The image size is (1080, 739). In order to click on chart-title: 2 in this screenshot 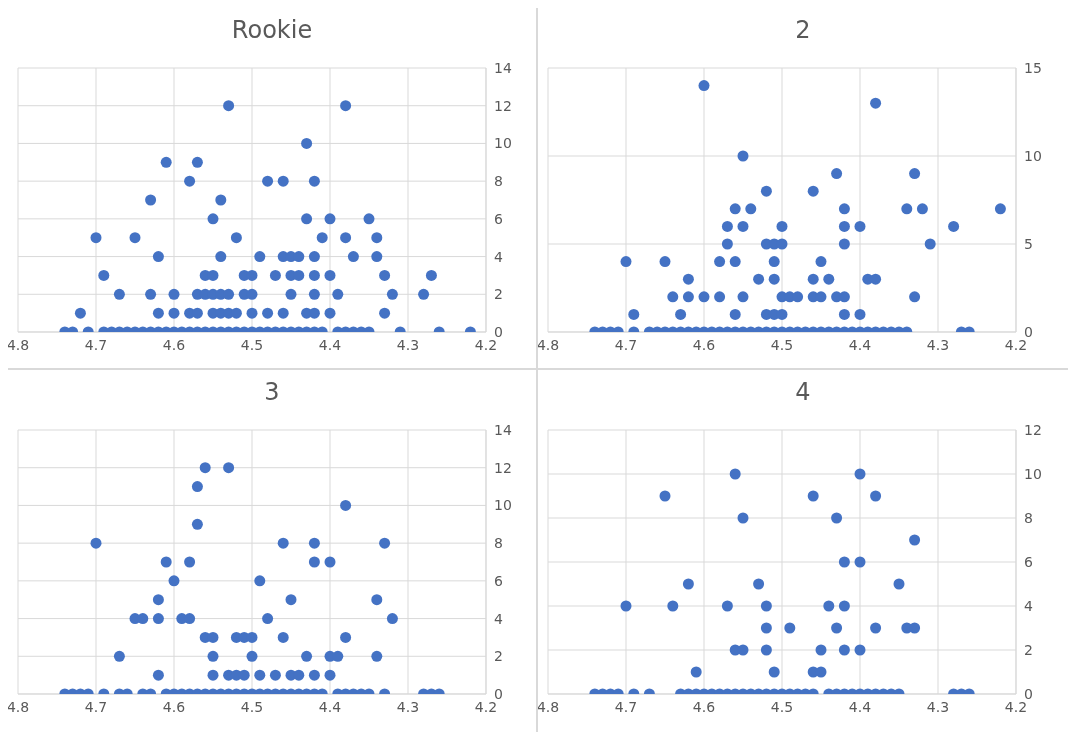, I will do `click(803, 30)`.